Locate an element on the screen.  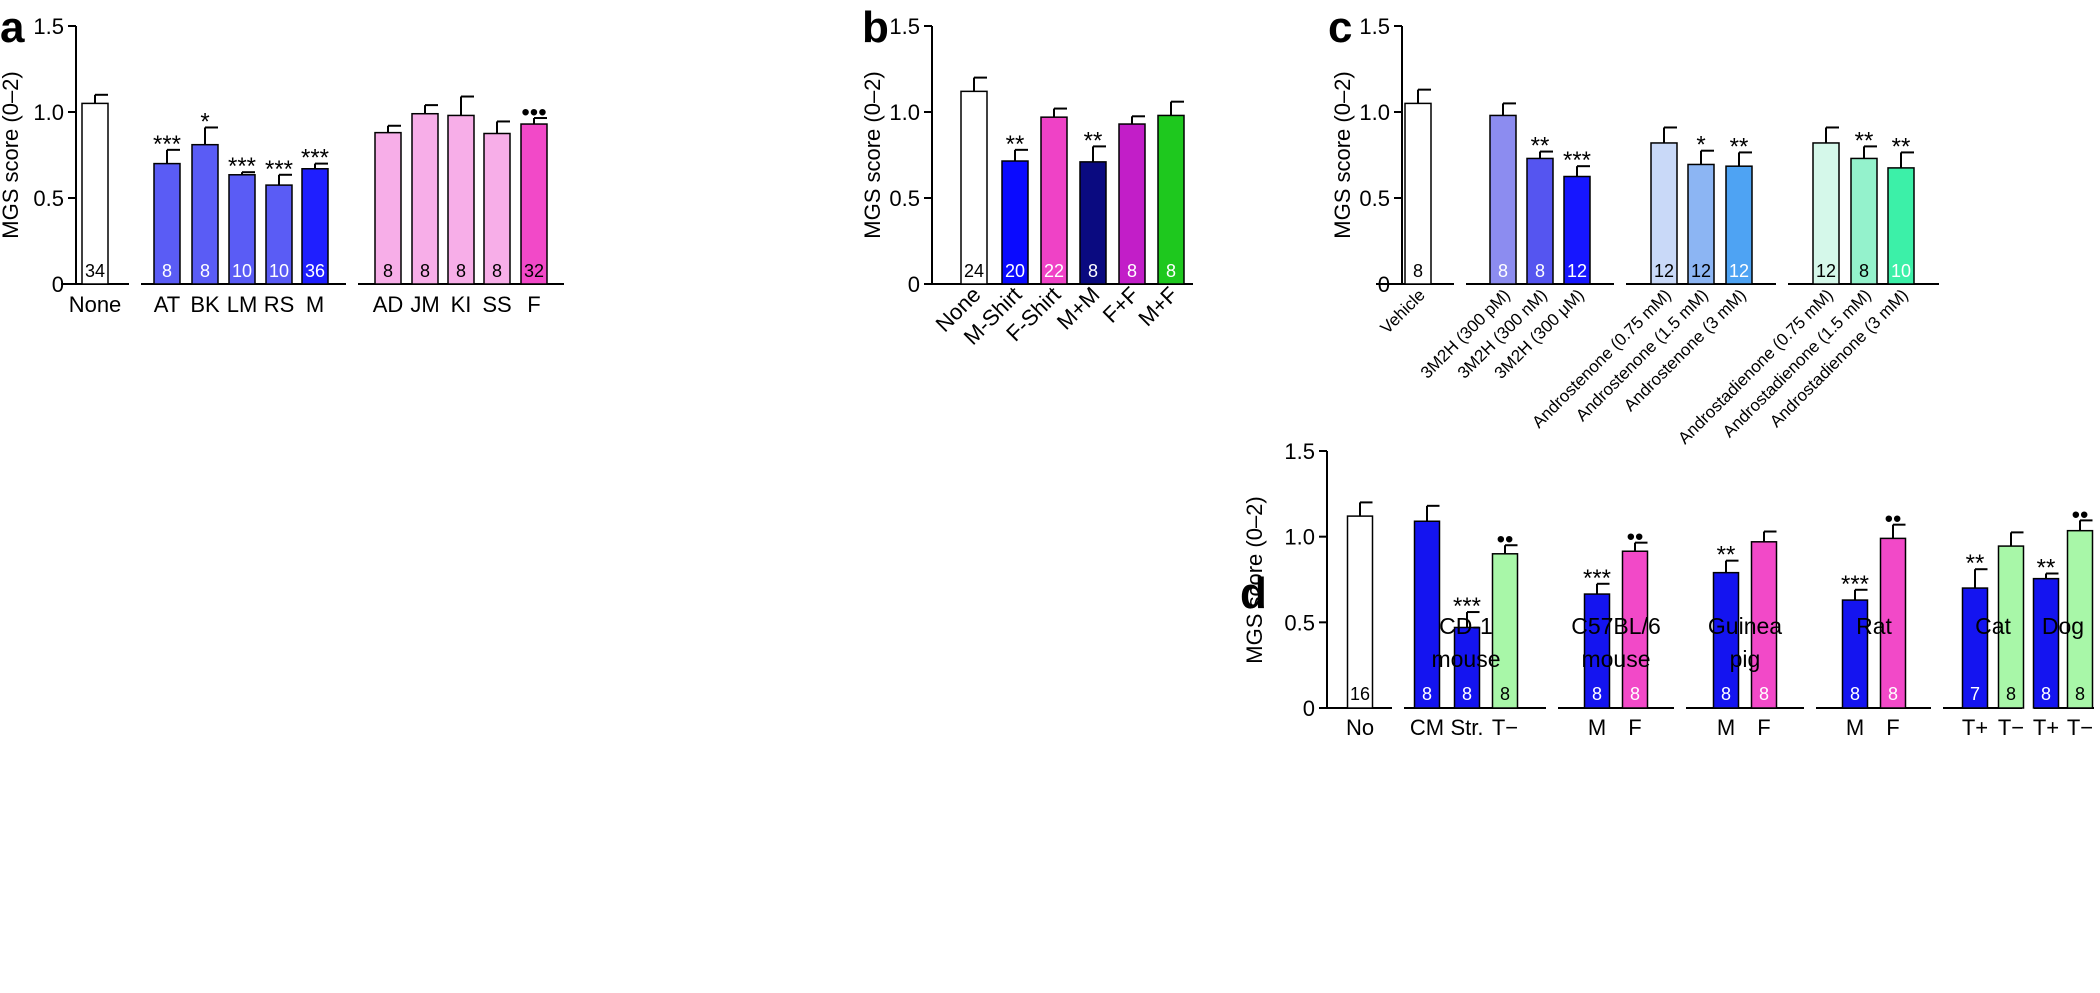
panel-d-letter: d is located at coordinates (1253, 593).